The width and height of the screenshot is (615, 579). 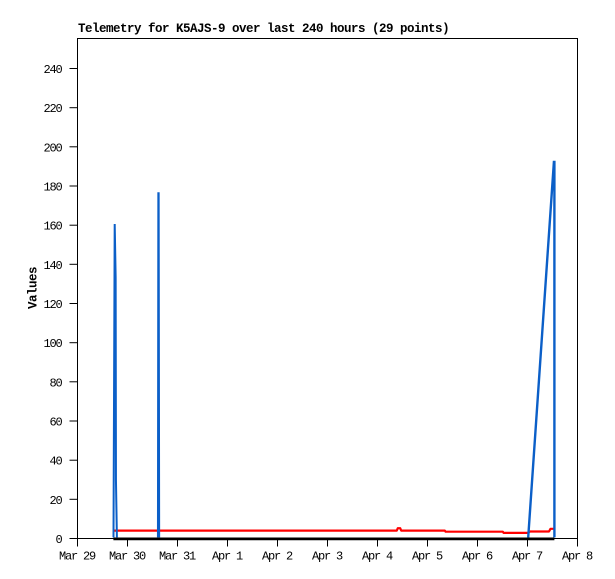 I want to click on svg-text: Apr 7, so click(x=527, y=557).